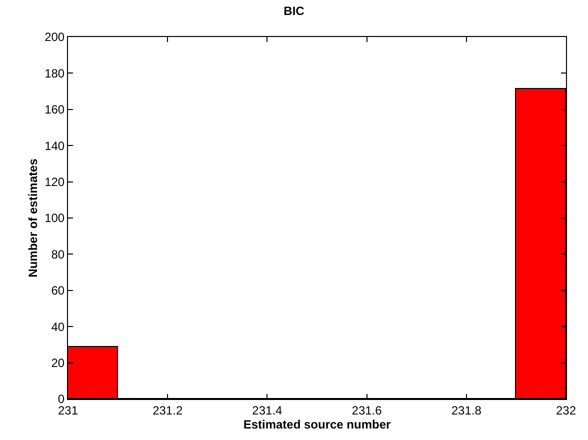 This screenshot has height=440, width=588. I want to click on y-tick-label: 200, so click(54, 37).